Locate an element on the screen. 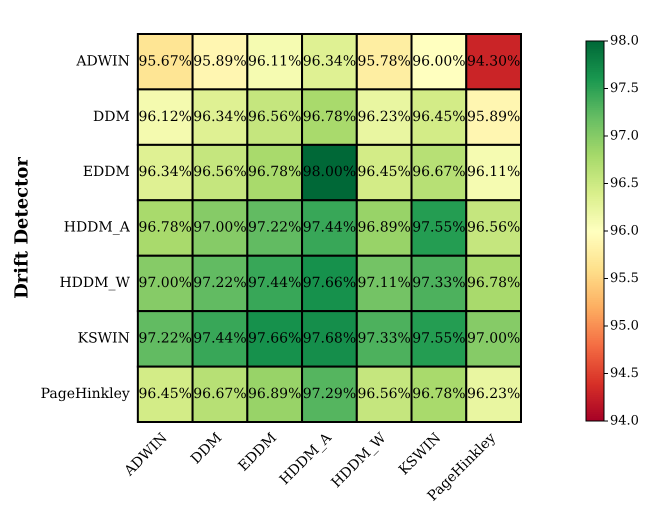 The image size is (647, 516). data-label: 96.00% is located at coordinates (439, 61).